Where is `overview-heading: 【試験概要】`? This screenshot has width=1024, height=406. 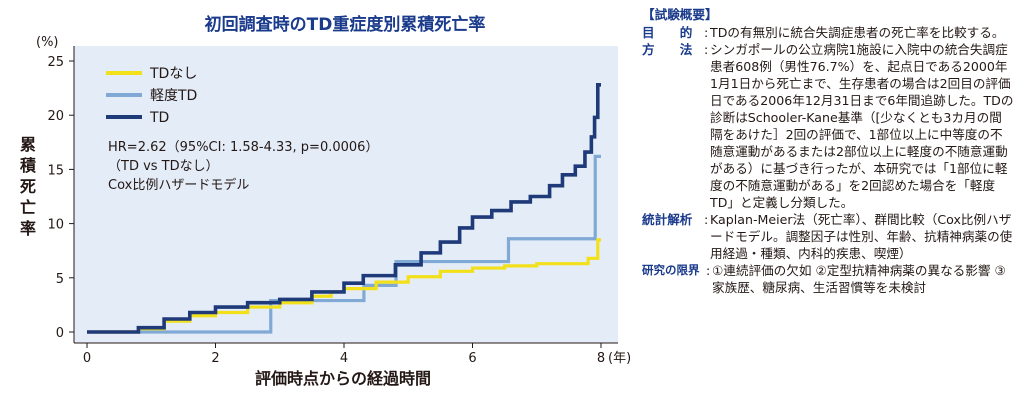 overview-heading: 【試験概要】 is located at coordinates (680, 14).